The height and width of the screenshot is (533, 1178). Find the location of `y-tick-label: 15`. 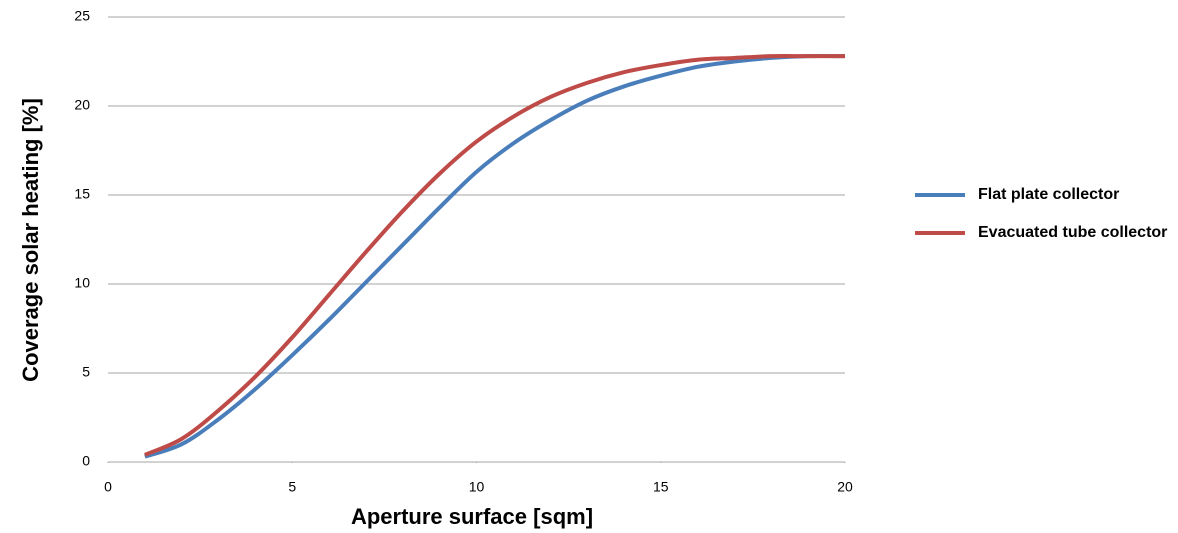

y-tick-label: 15 is located at coordinates (82, 194).